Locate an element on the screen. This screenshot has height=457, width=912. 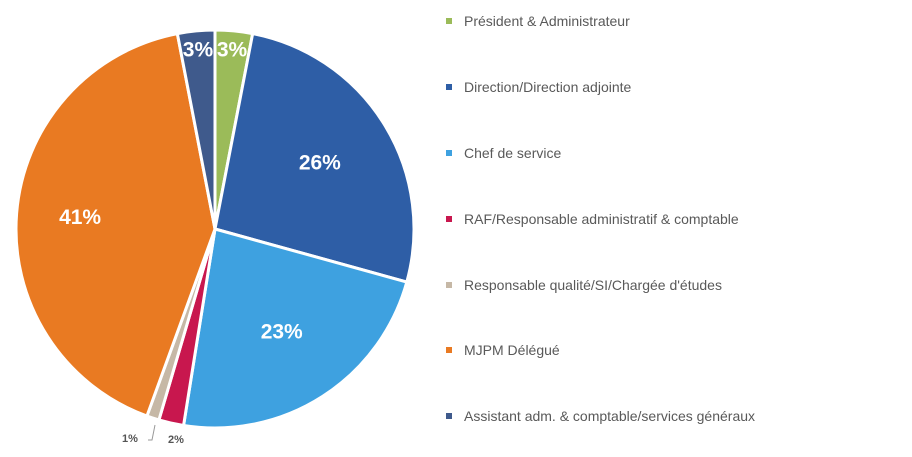
legend-item-direction: Direction/Direction adjointe is located at coordinates (538, 87).